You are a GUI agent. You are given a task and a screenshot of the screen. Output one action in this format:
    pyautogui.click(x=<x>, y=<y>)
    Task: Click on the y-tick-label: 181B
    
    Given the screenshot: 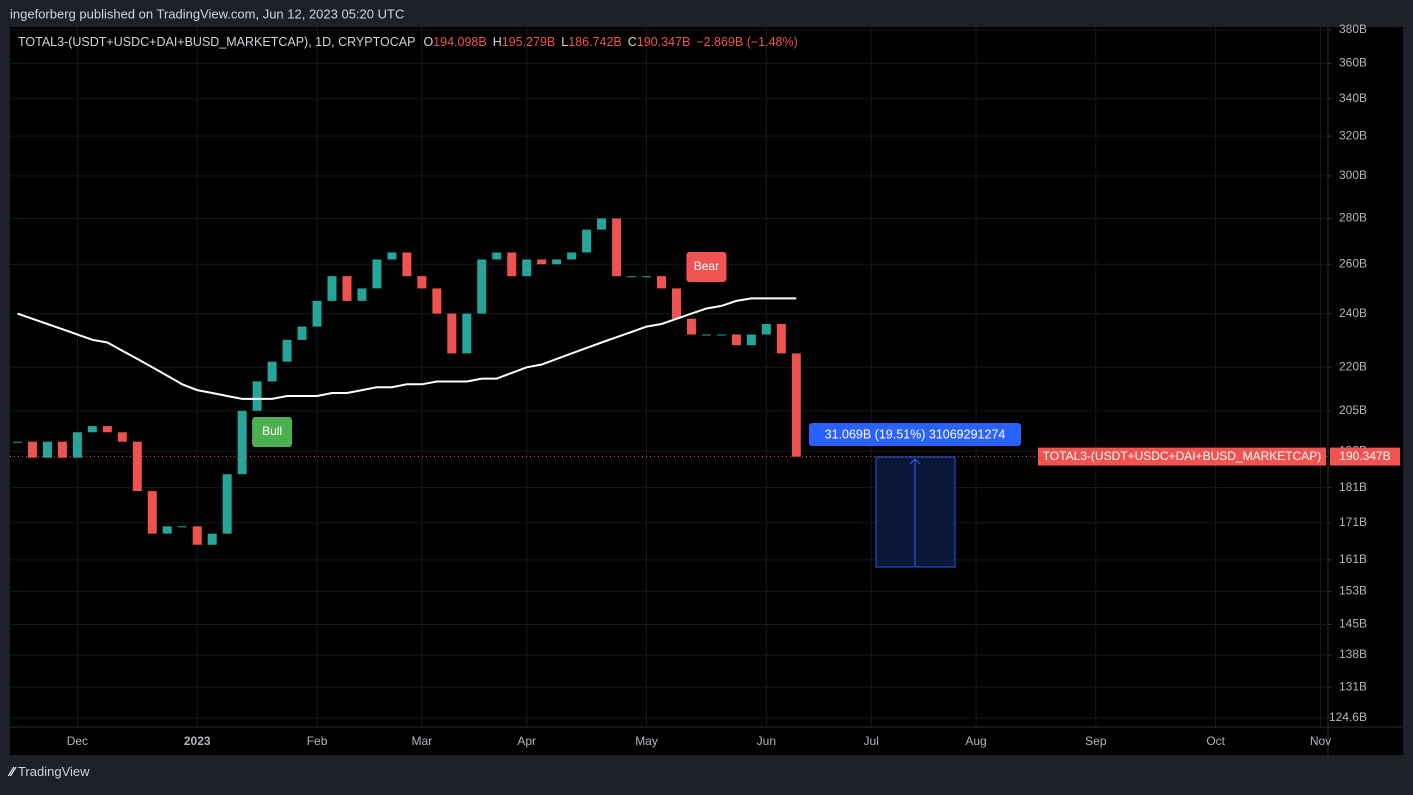 What is the action you would take?
    pyautogui.click(x=1353, y=487)
    